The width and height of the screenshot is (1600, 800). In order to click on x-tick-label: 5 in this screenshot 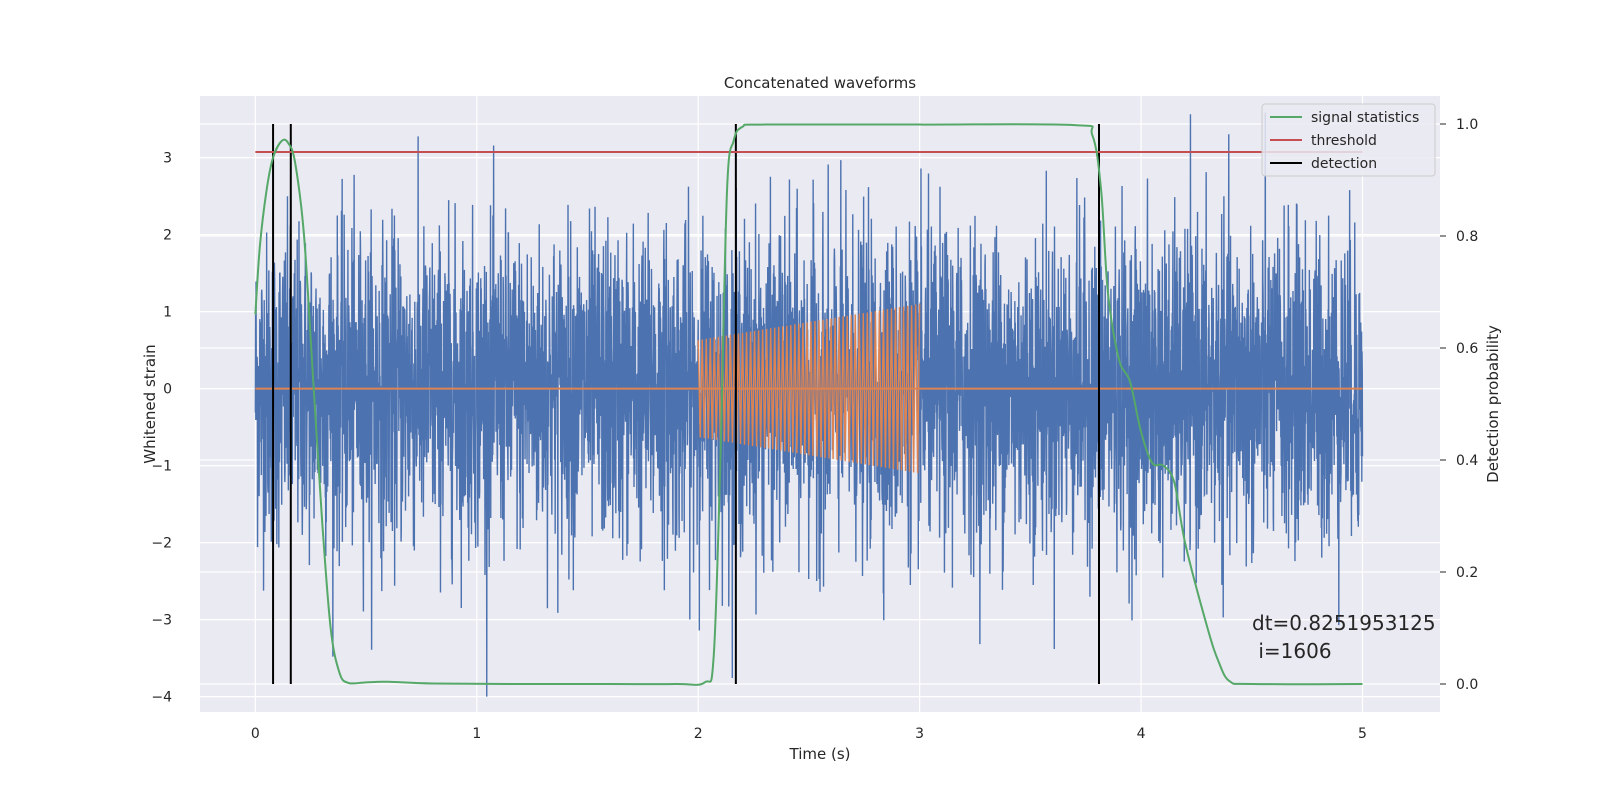, I will do `click(1362, 734)`.